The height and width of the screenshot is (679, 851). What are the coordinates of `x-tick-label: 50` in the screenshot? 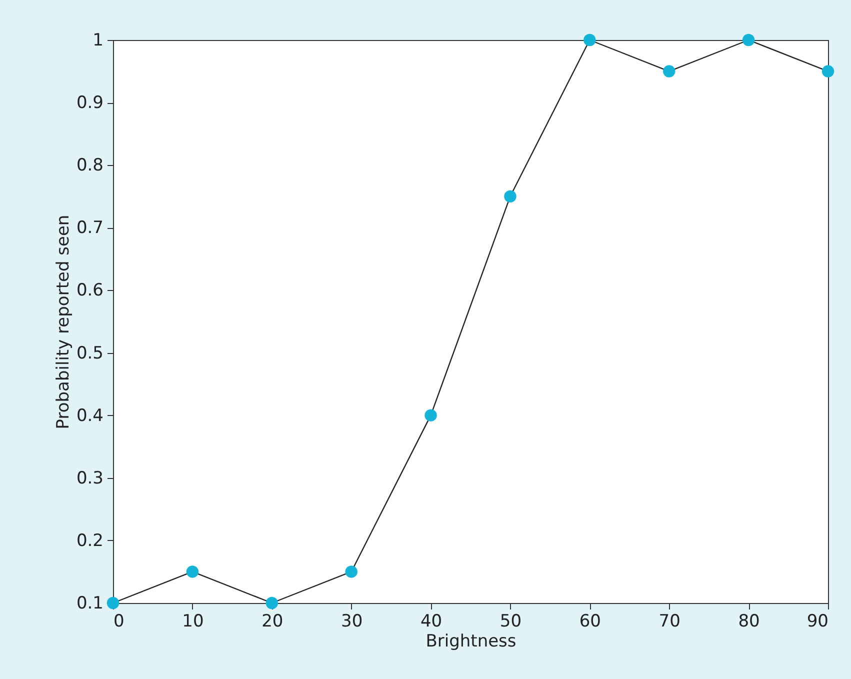 It's located at (511, 622).